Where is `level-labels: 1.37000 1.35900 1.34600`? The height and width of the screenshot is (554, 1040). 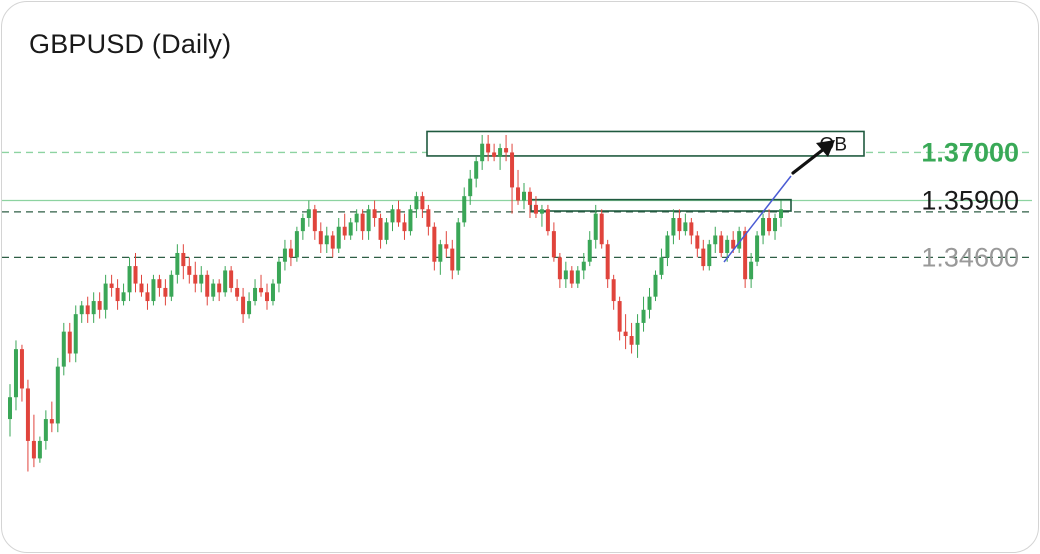 level-labels: 1.37000 1.35900 1.34600 is located at coordinates (970, 204).